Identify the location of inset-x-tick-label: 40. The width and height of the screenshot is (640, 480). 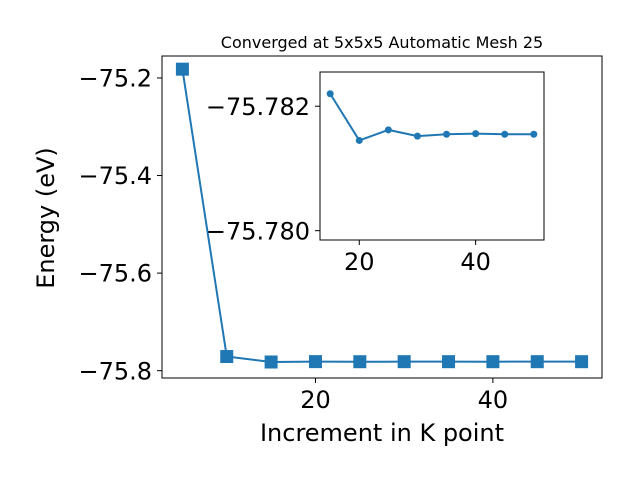
(475, 262).